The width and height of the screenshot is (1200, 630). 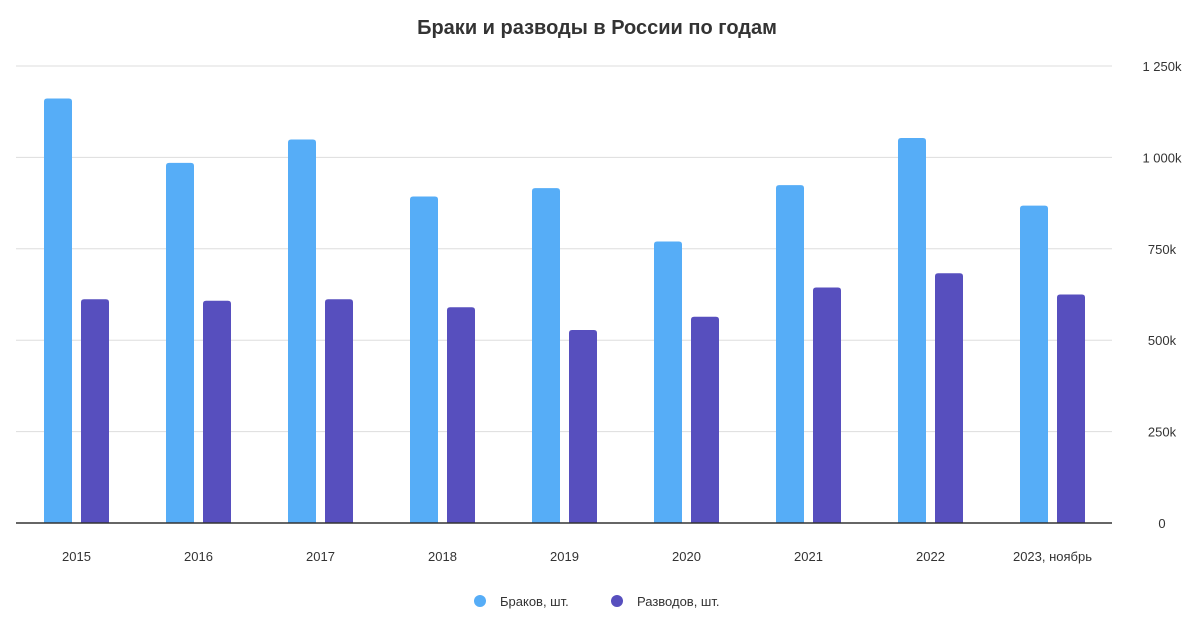 I want to click on chart-title: Браки и разводы в России по годам, so click(x=597, y=28).